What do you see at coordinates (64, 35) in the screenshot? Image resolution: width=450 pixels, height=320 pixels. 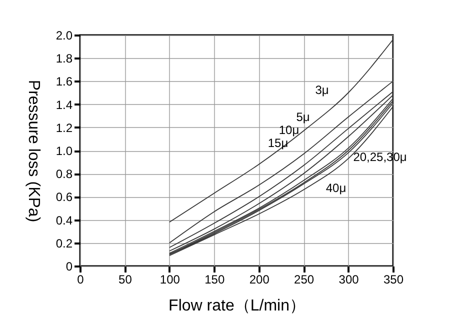 I see `y-tick-label: 2.0` at bounding box center [64, 35].